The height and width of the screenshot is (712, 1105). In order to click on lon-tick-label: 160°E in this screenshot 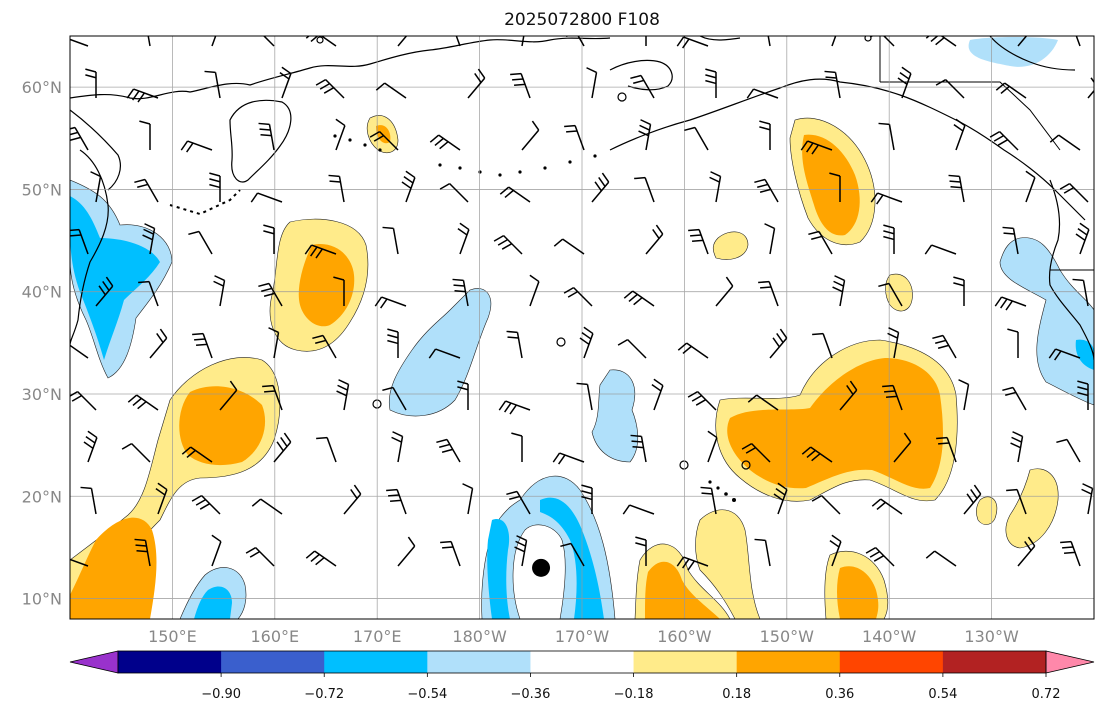, I will do `click(274, 636)`.